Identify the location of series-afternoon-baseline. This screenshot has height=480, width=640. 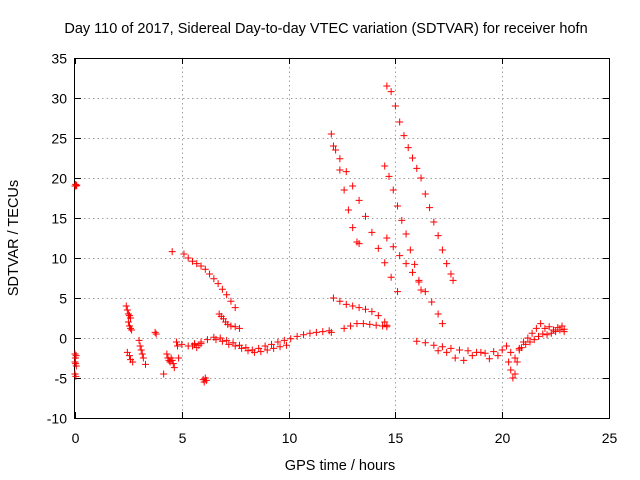
(468, 349).